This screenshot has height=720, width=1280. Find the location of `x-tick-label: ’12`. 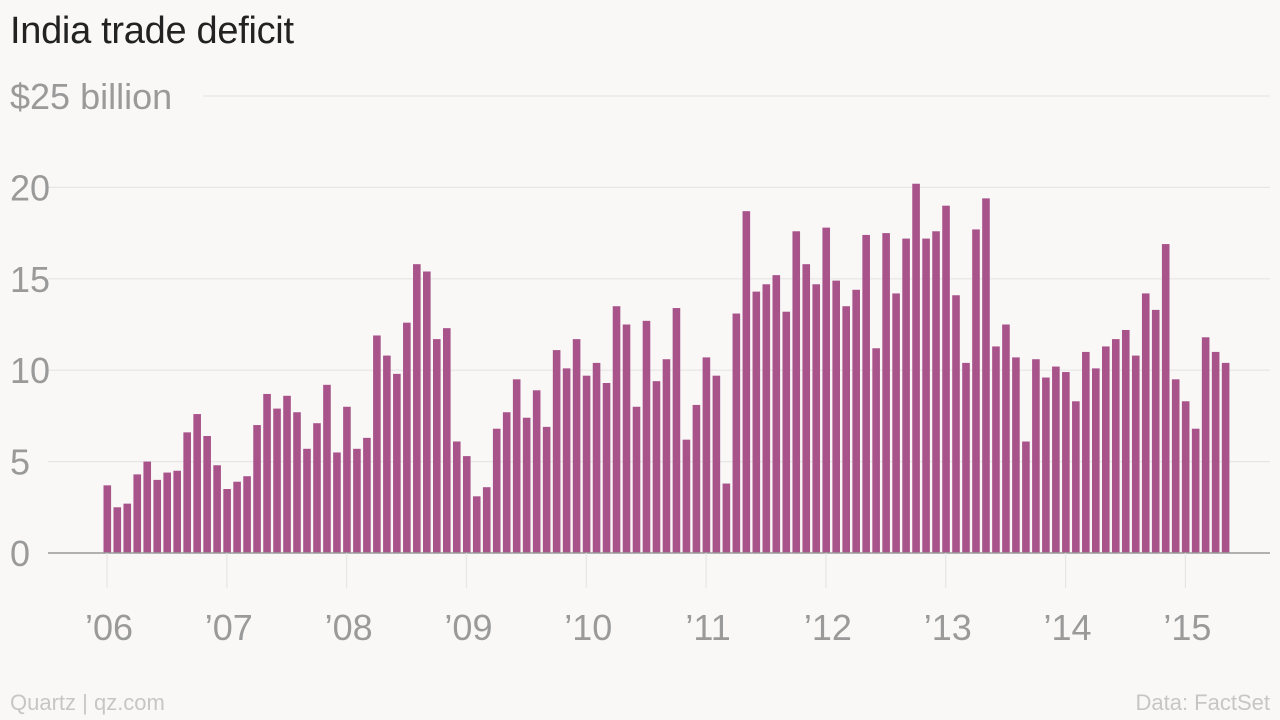

x-tick-label: ’12 is located at coordinates (828, 627).